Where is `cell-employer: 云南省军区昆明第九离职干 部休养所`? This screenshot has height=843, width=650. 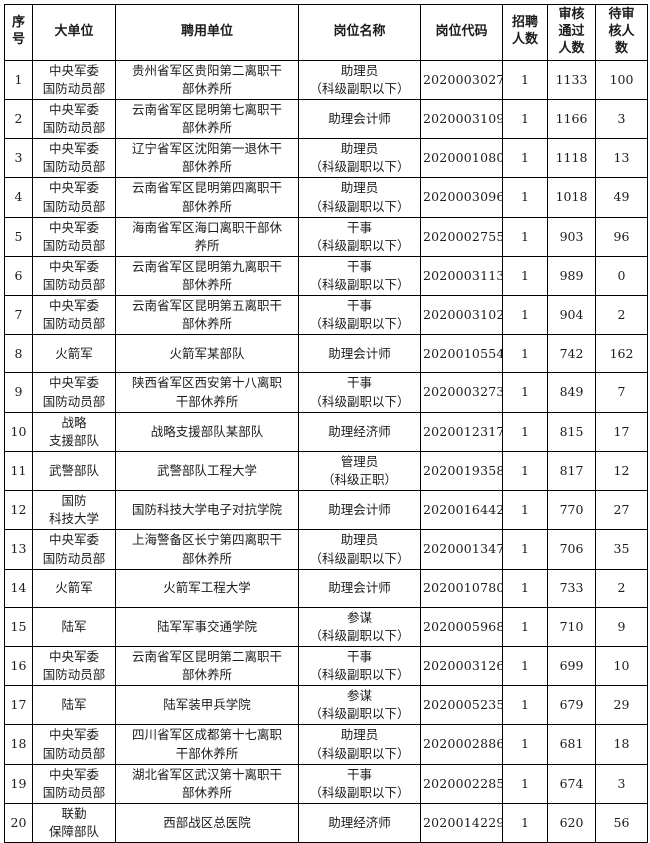
cell-employer: 云南省军区昆明第九离职干 部休养所 is located at coordinates (207, 276).